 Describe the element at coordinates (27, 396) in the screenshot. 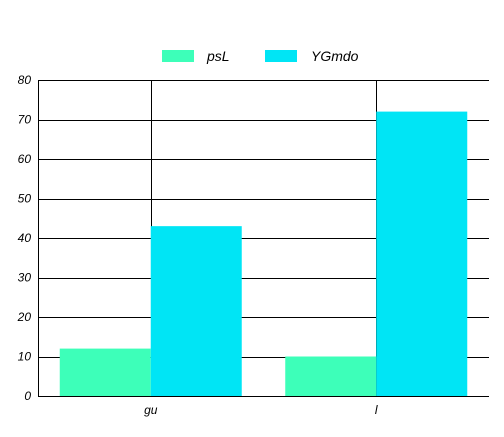

I see `y-tick-label: 0` at that location.